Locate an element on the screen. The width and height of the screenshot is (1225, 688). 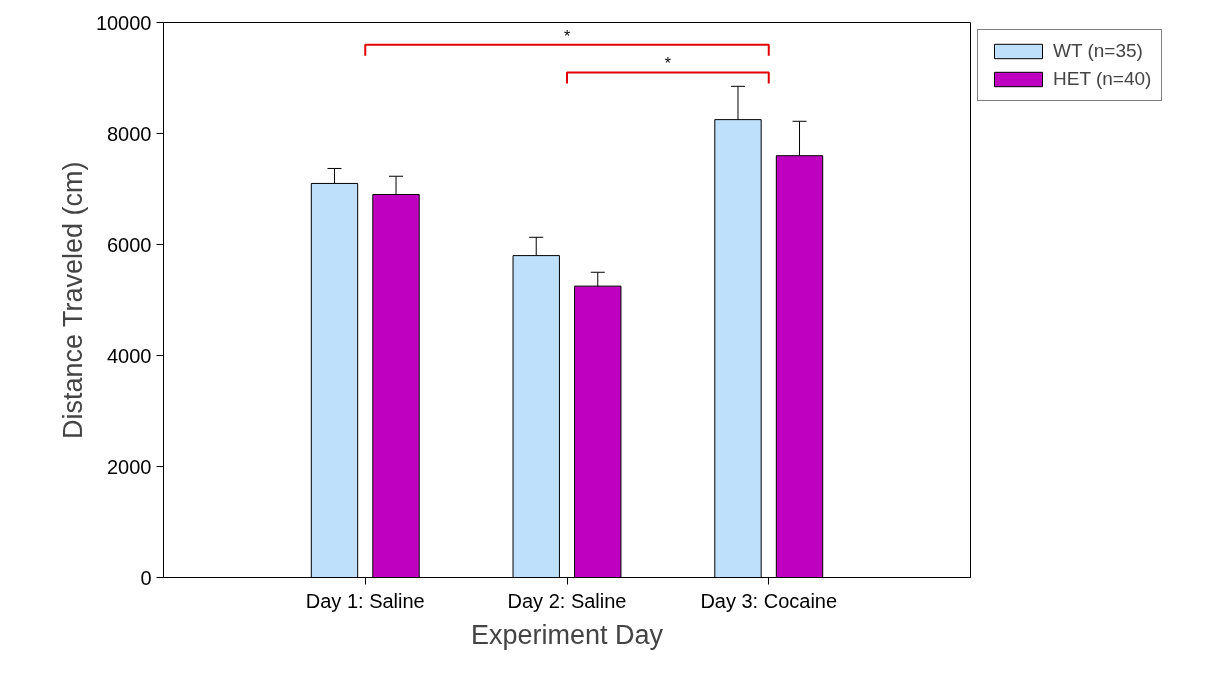
legend-label: WT (n=35) is located at coordinates (1098, 51).